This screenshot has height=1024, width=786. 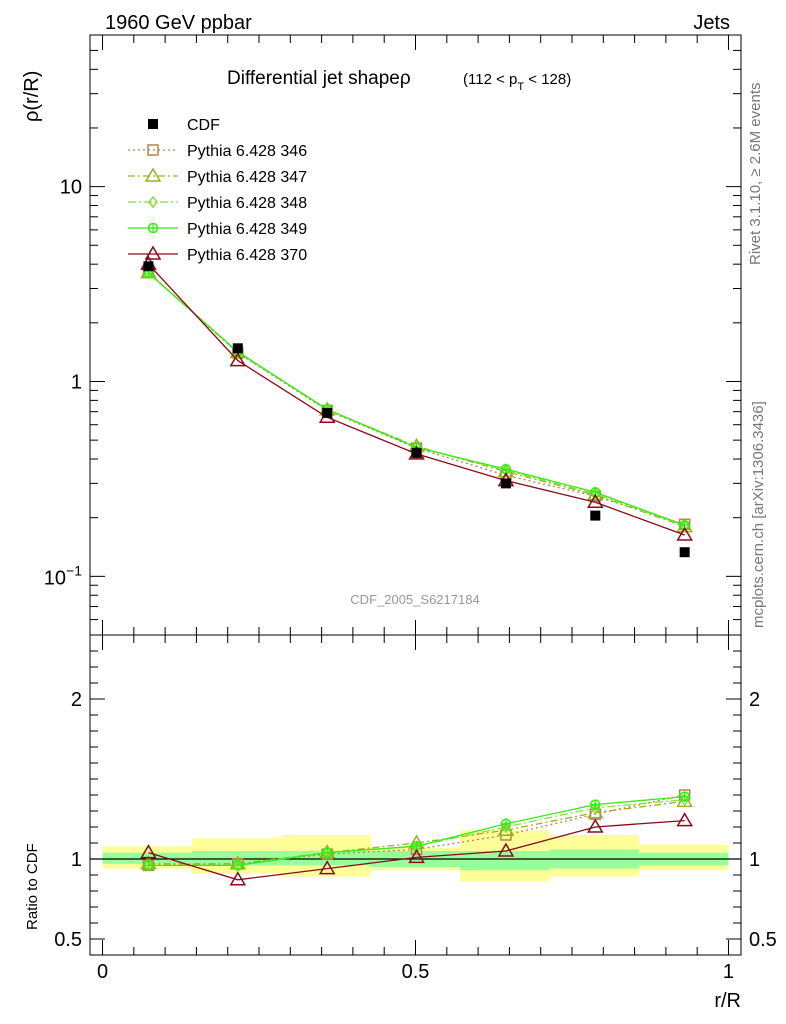 I want to click on mcplots-label: mcplots.cern.ch [arXiv:1306.3436], so click(x=758, y=514).